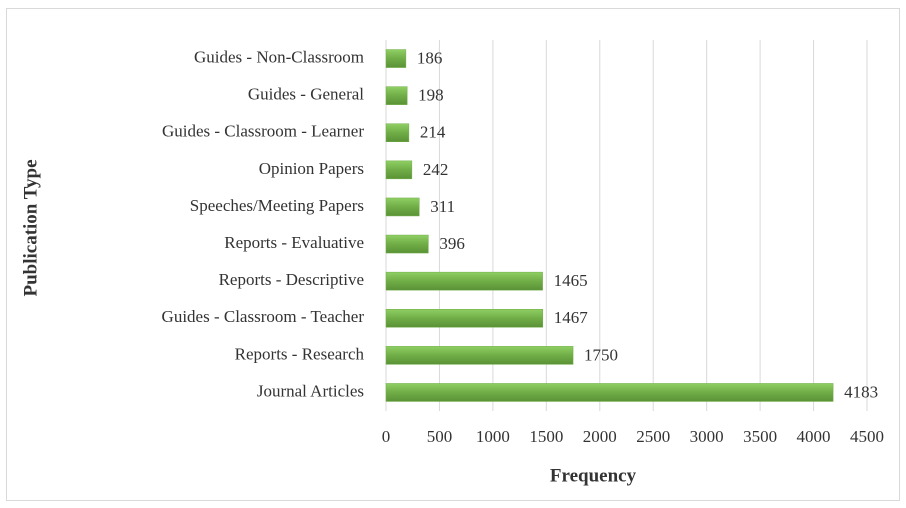  I want to click on x-axis-label: Frequency, so click(593, 475).